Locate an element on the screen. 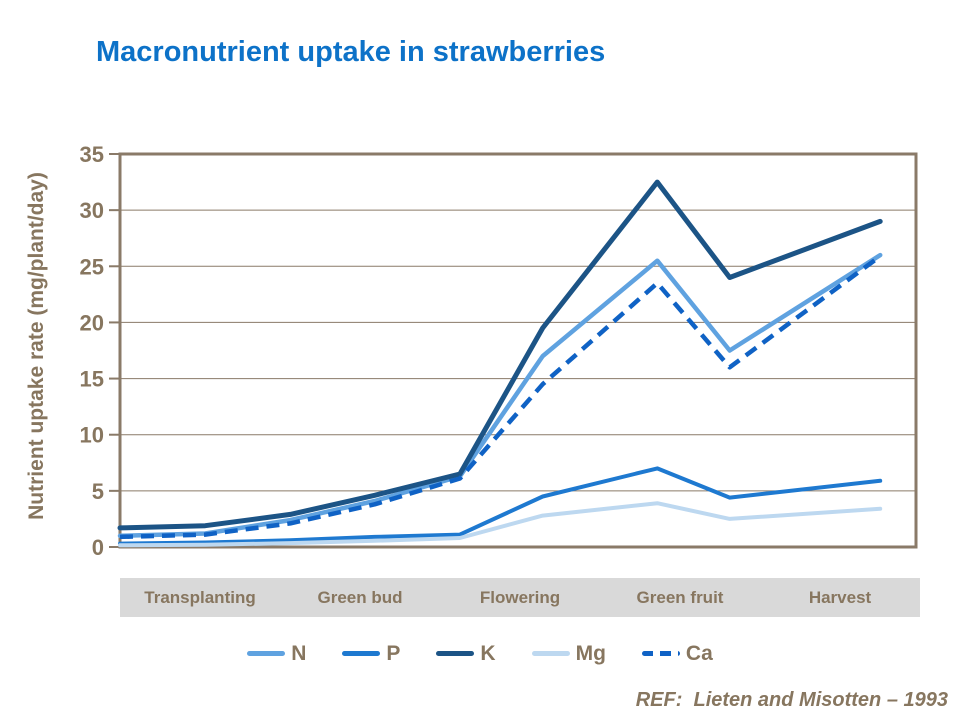 This screenshot has height=720, width=960. y-tick-label-10: 10 is located at coordinates (92, 435).